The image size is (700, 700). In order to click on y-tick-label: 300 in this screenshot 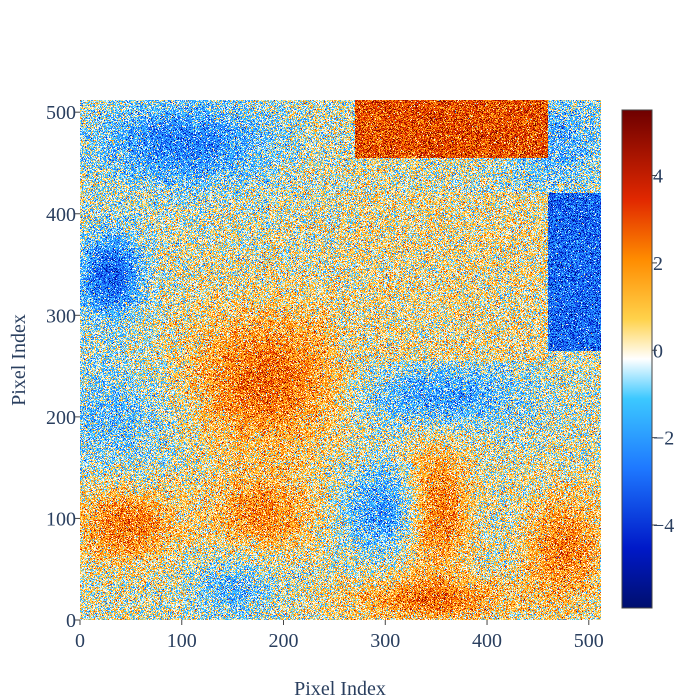, I will do `click(61, 316)`.